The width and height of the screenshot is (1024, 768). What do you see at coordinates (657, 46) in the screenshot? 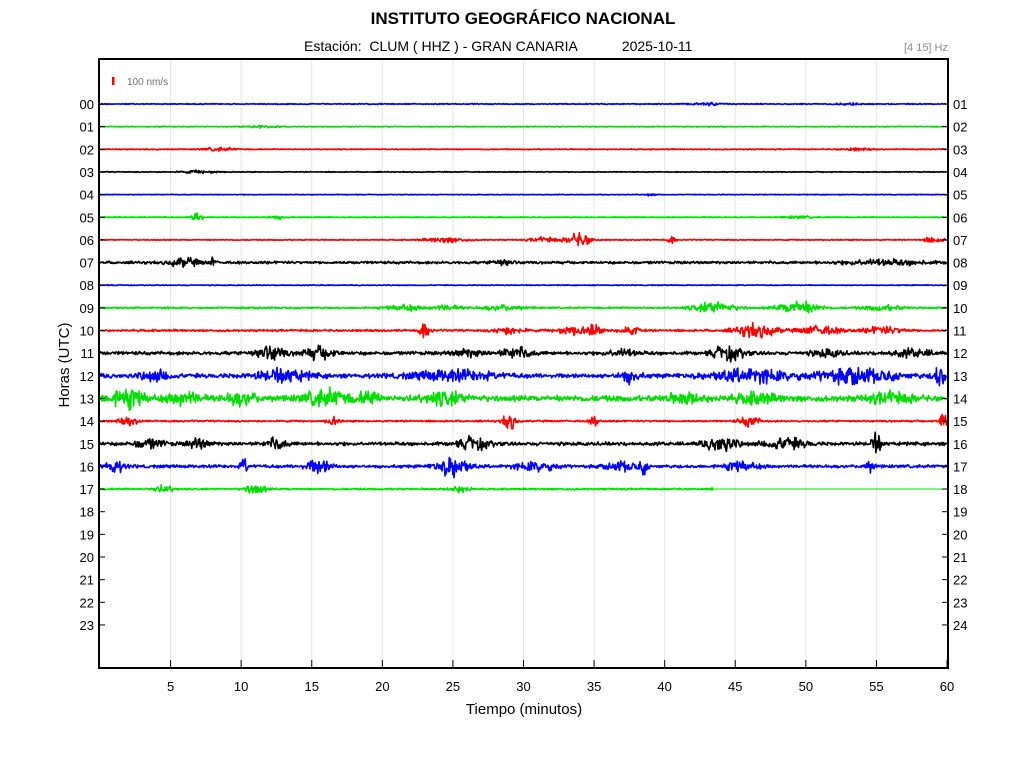
I see `record-date: 2025-10-11` at bounding box center [657, 46].